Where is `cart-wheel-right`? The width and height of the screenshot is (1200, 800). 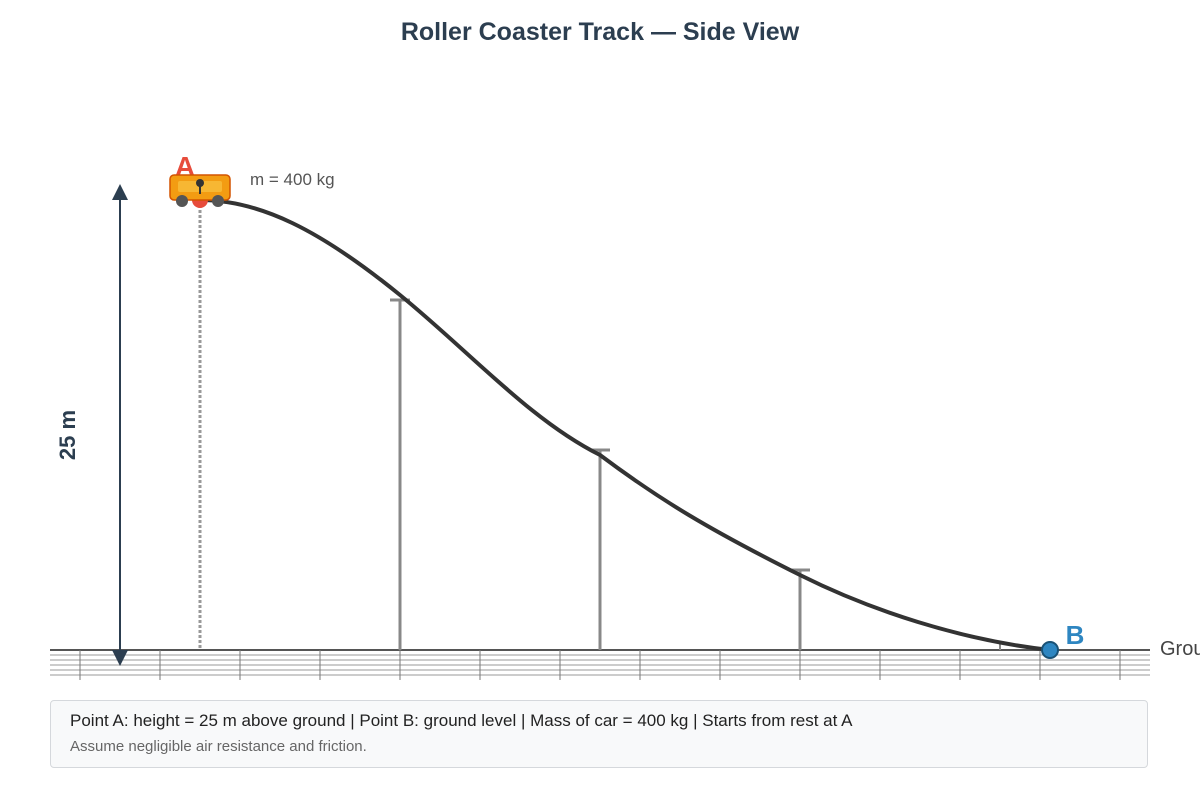 cart-wheel-right is located at coordinates (218, 201).